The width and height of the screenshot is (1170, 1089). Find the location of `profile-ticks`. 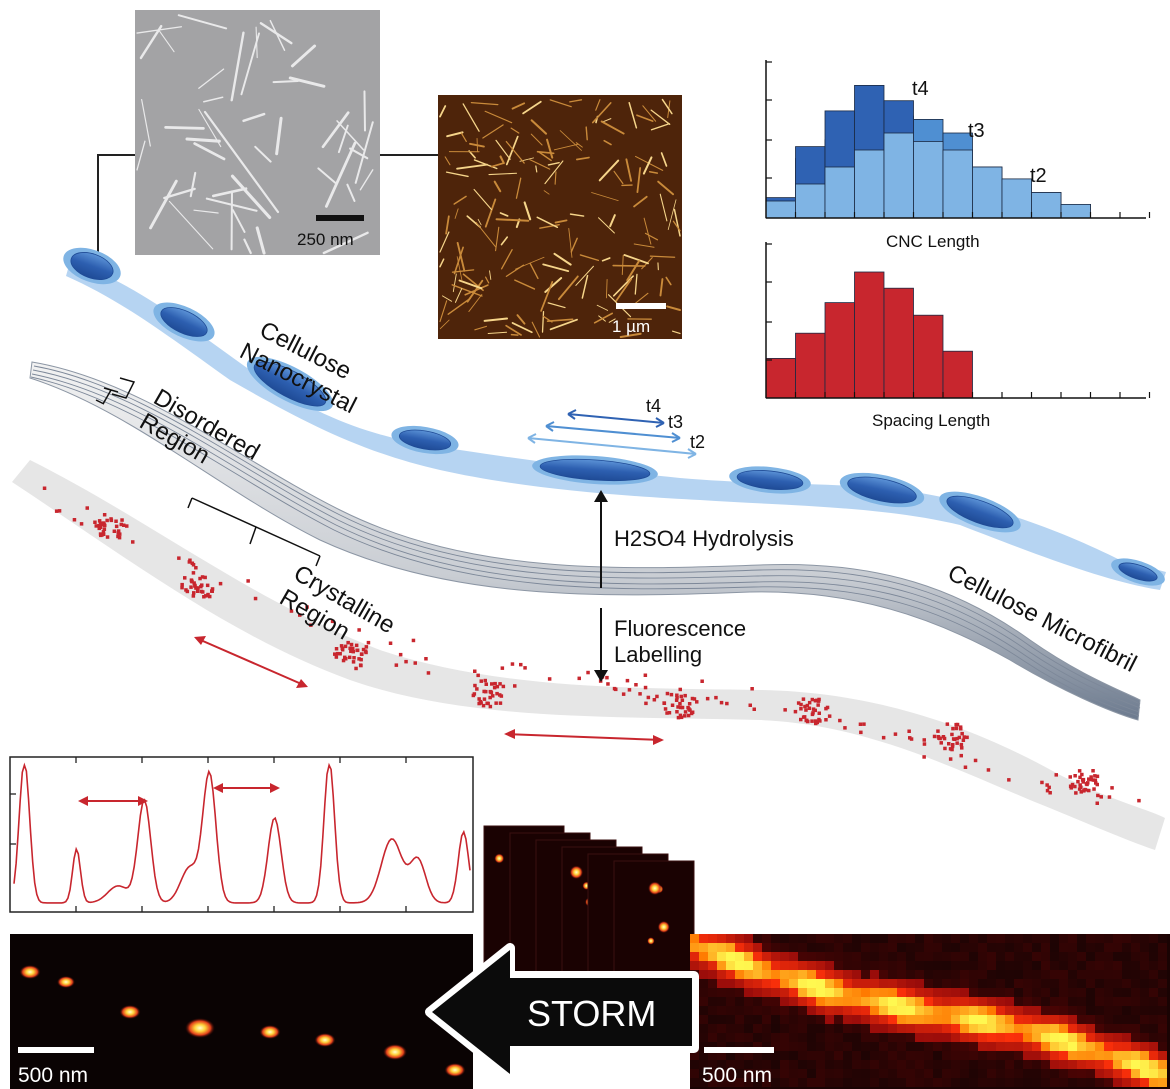

profile-ticks is located at coordinates (208, 834).